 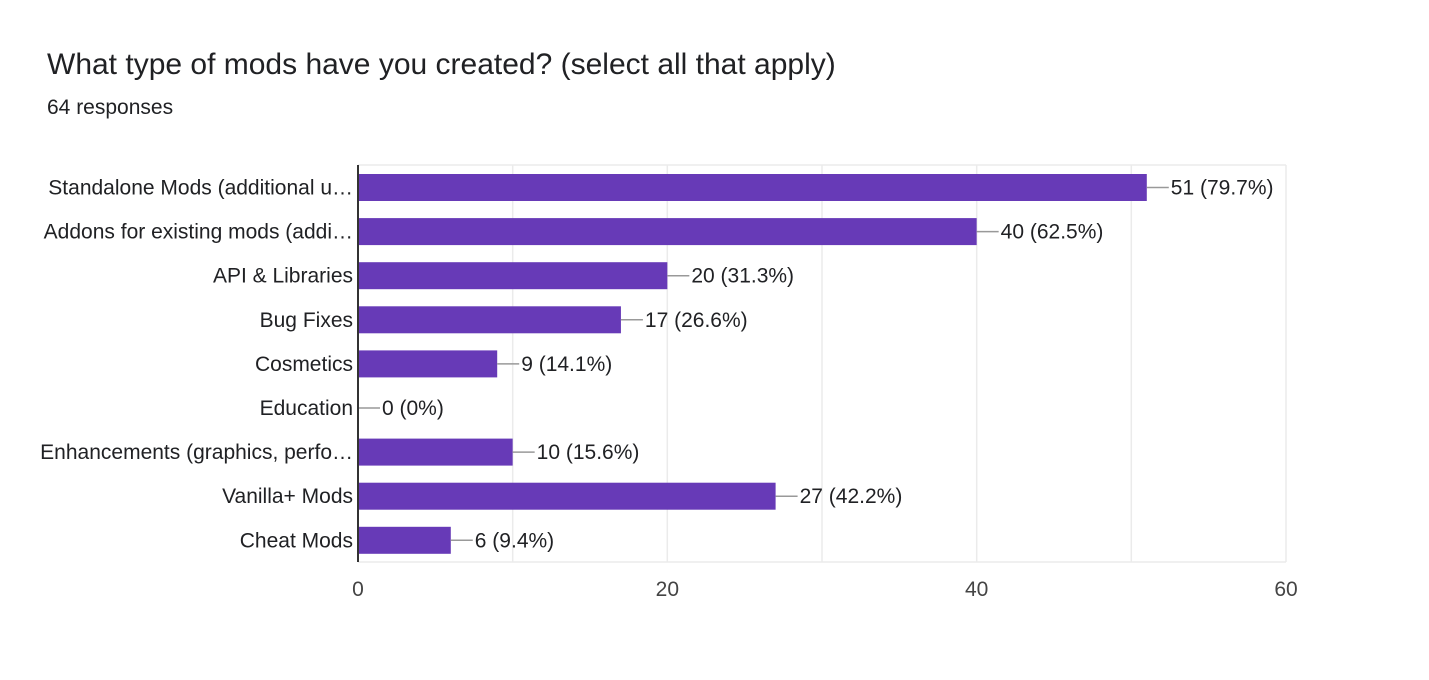 I want to click on x-tick-label: 60, so click(x=1285, y=589).